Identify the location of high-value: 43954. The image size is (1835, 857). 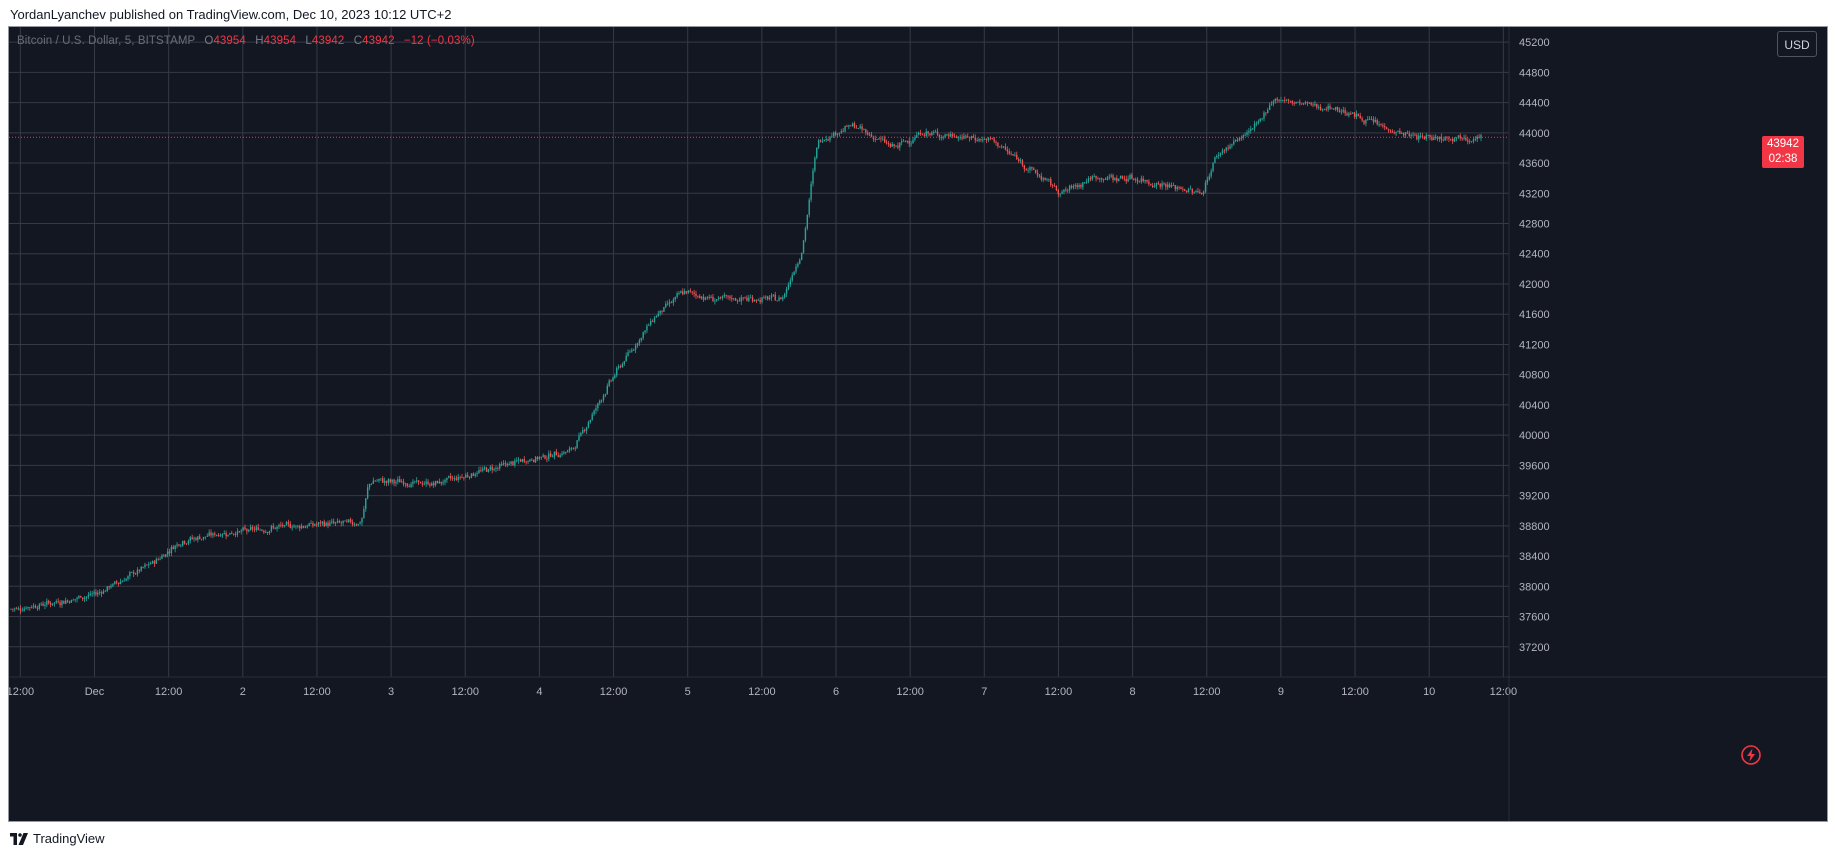
(280, 41).